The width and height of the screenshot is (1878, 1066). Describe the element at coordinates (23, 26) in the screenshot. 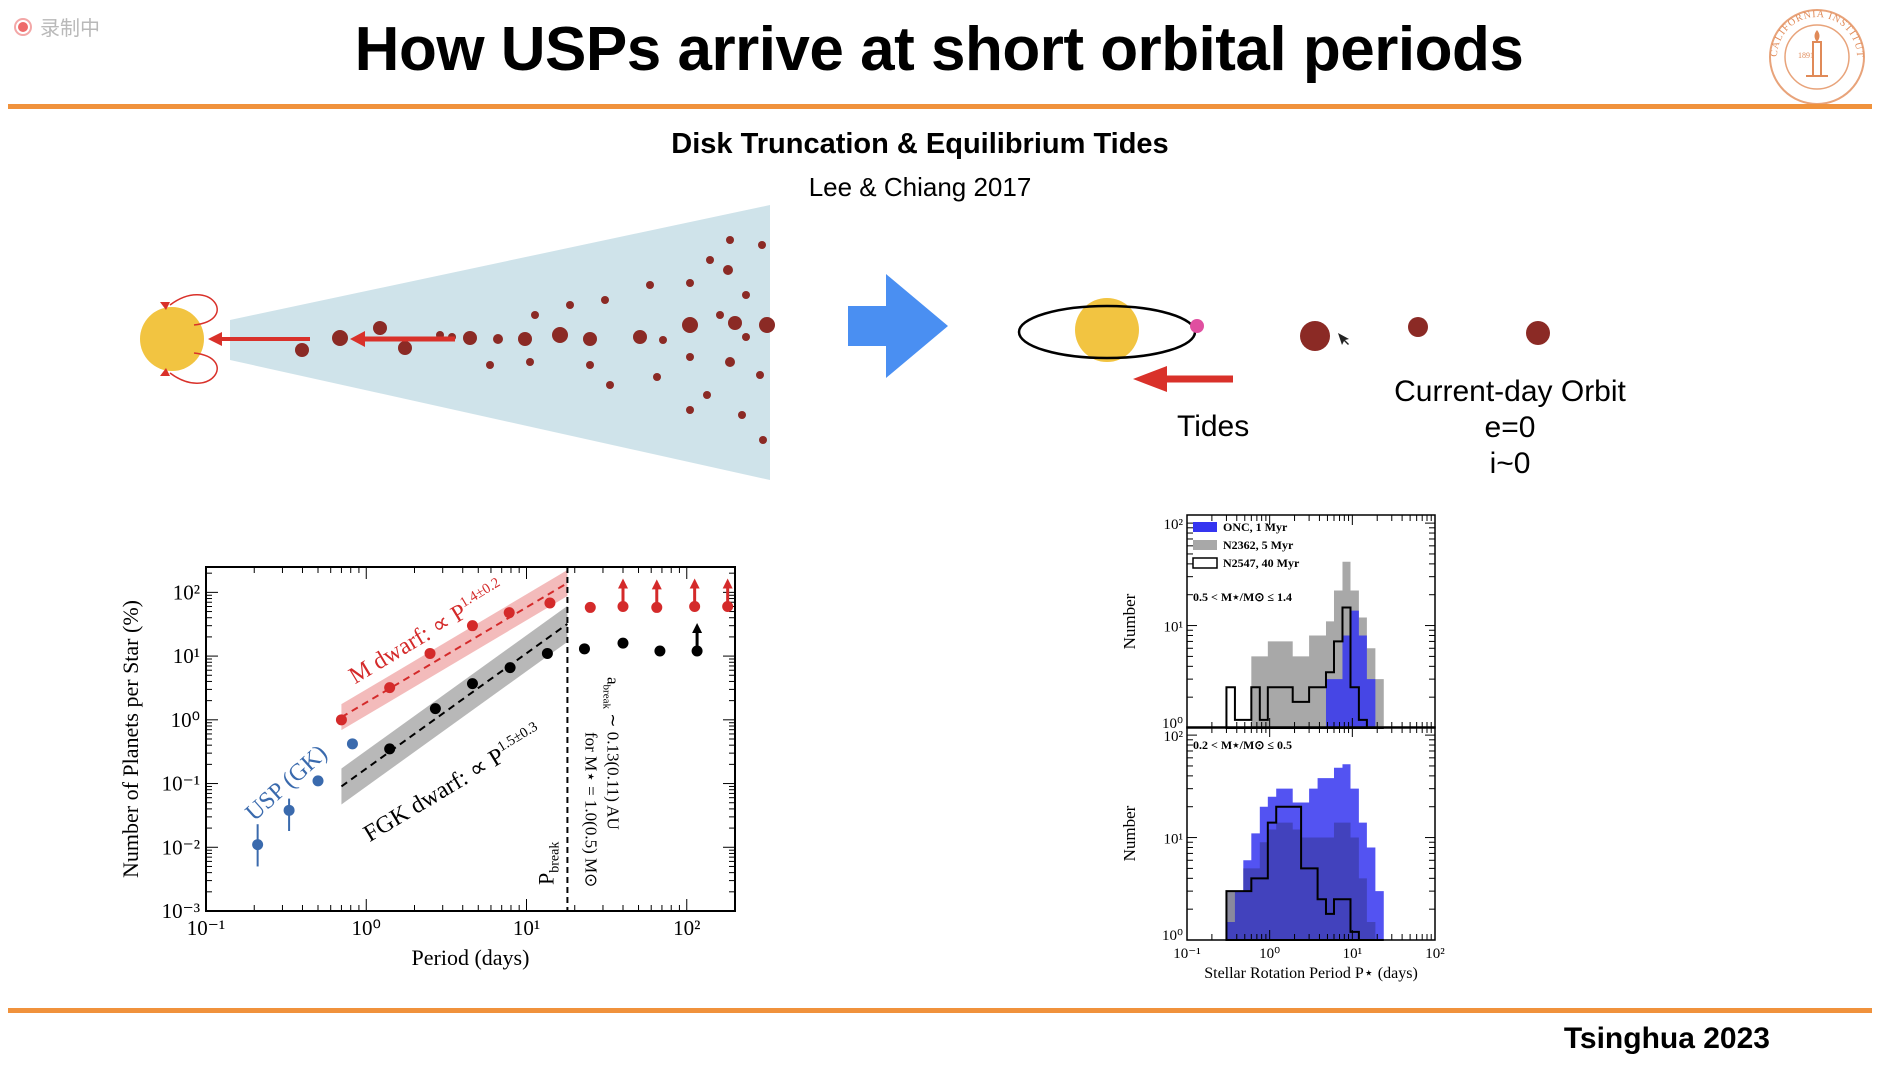

I see `record-icon` at that location.